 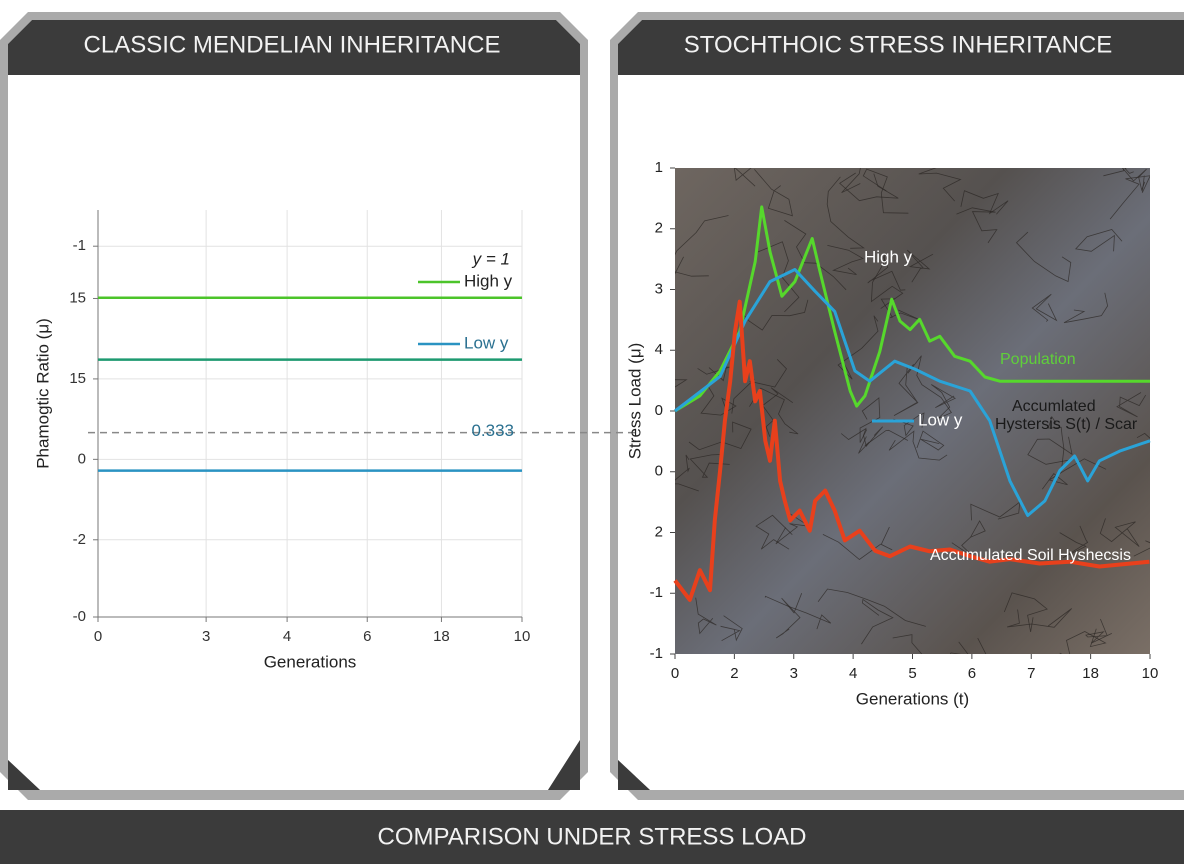 What do you see at coordinates (367, 636) in the screenshot?
I see `x-tick-label: 6` at bounding box center [367, 636].